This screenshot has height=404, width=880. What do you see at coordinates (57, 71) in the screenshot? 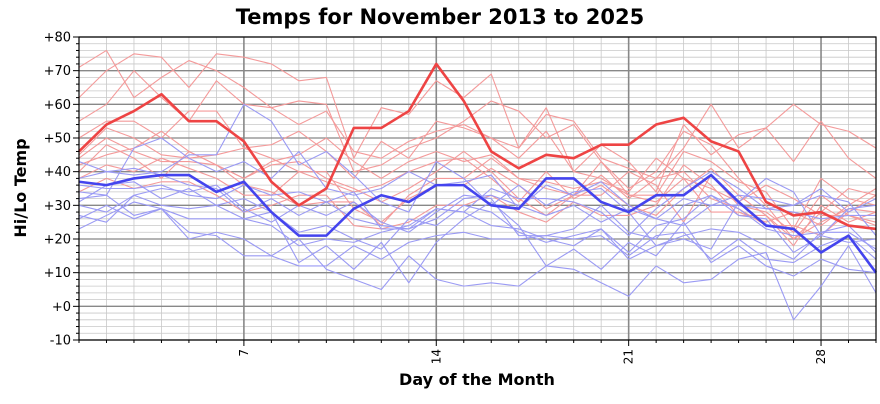
I see `y-tick-label: +70` at bounding box center [57, 71].